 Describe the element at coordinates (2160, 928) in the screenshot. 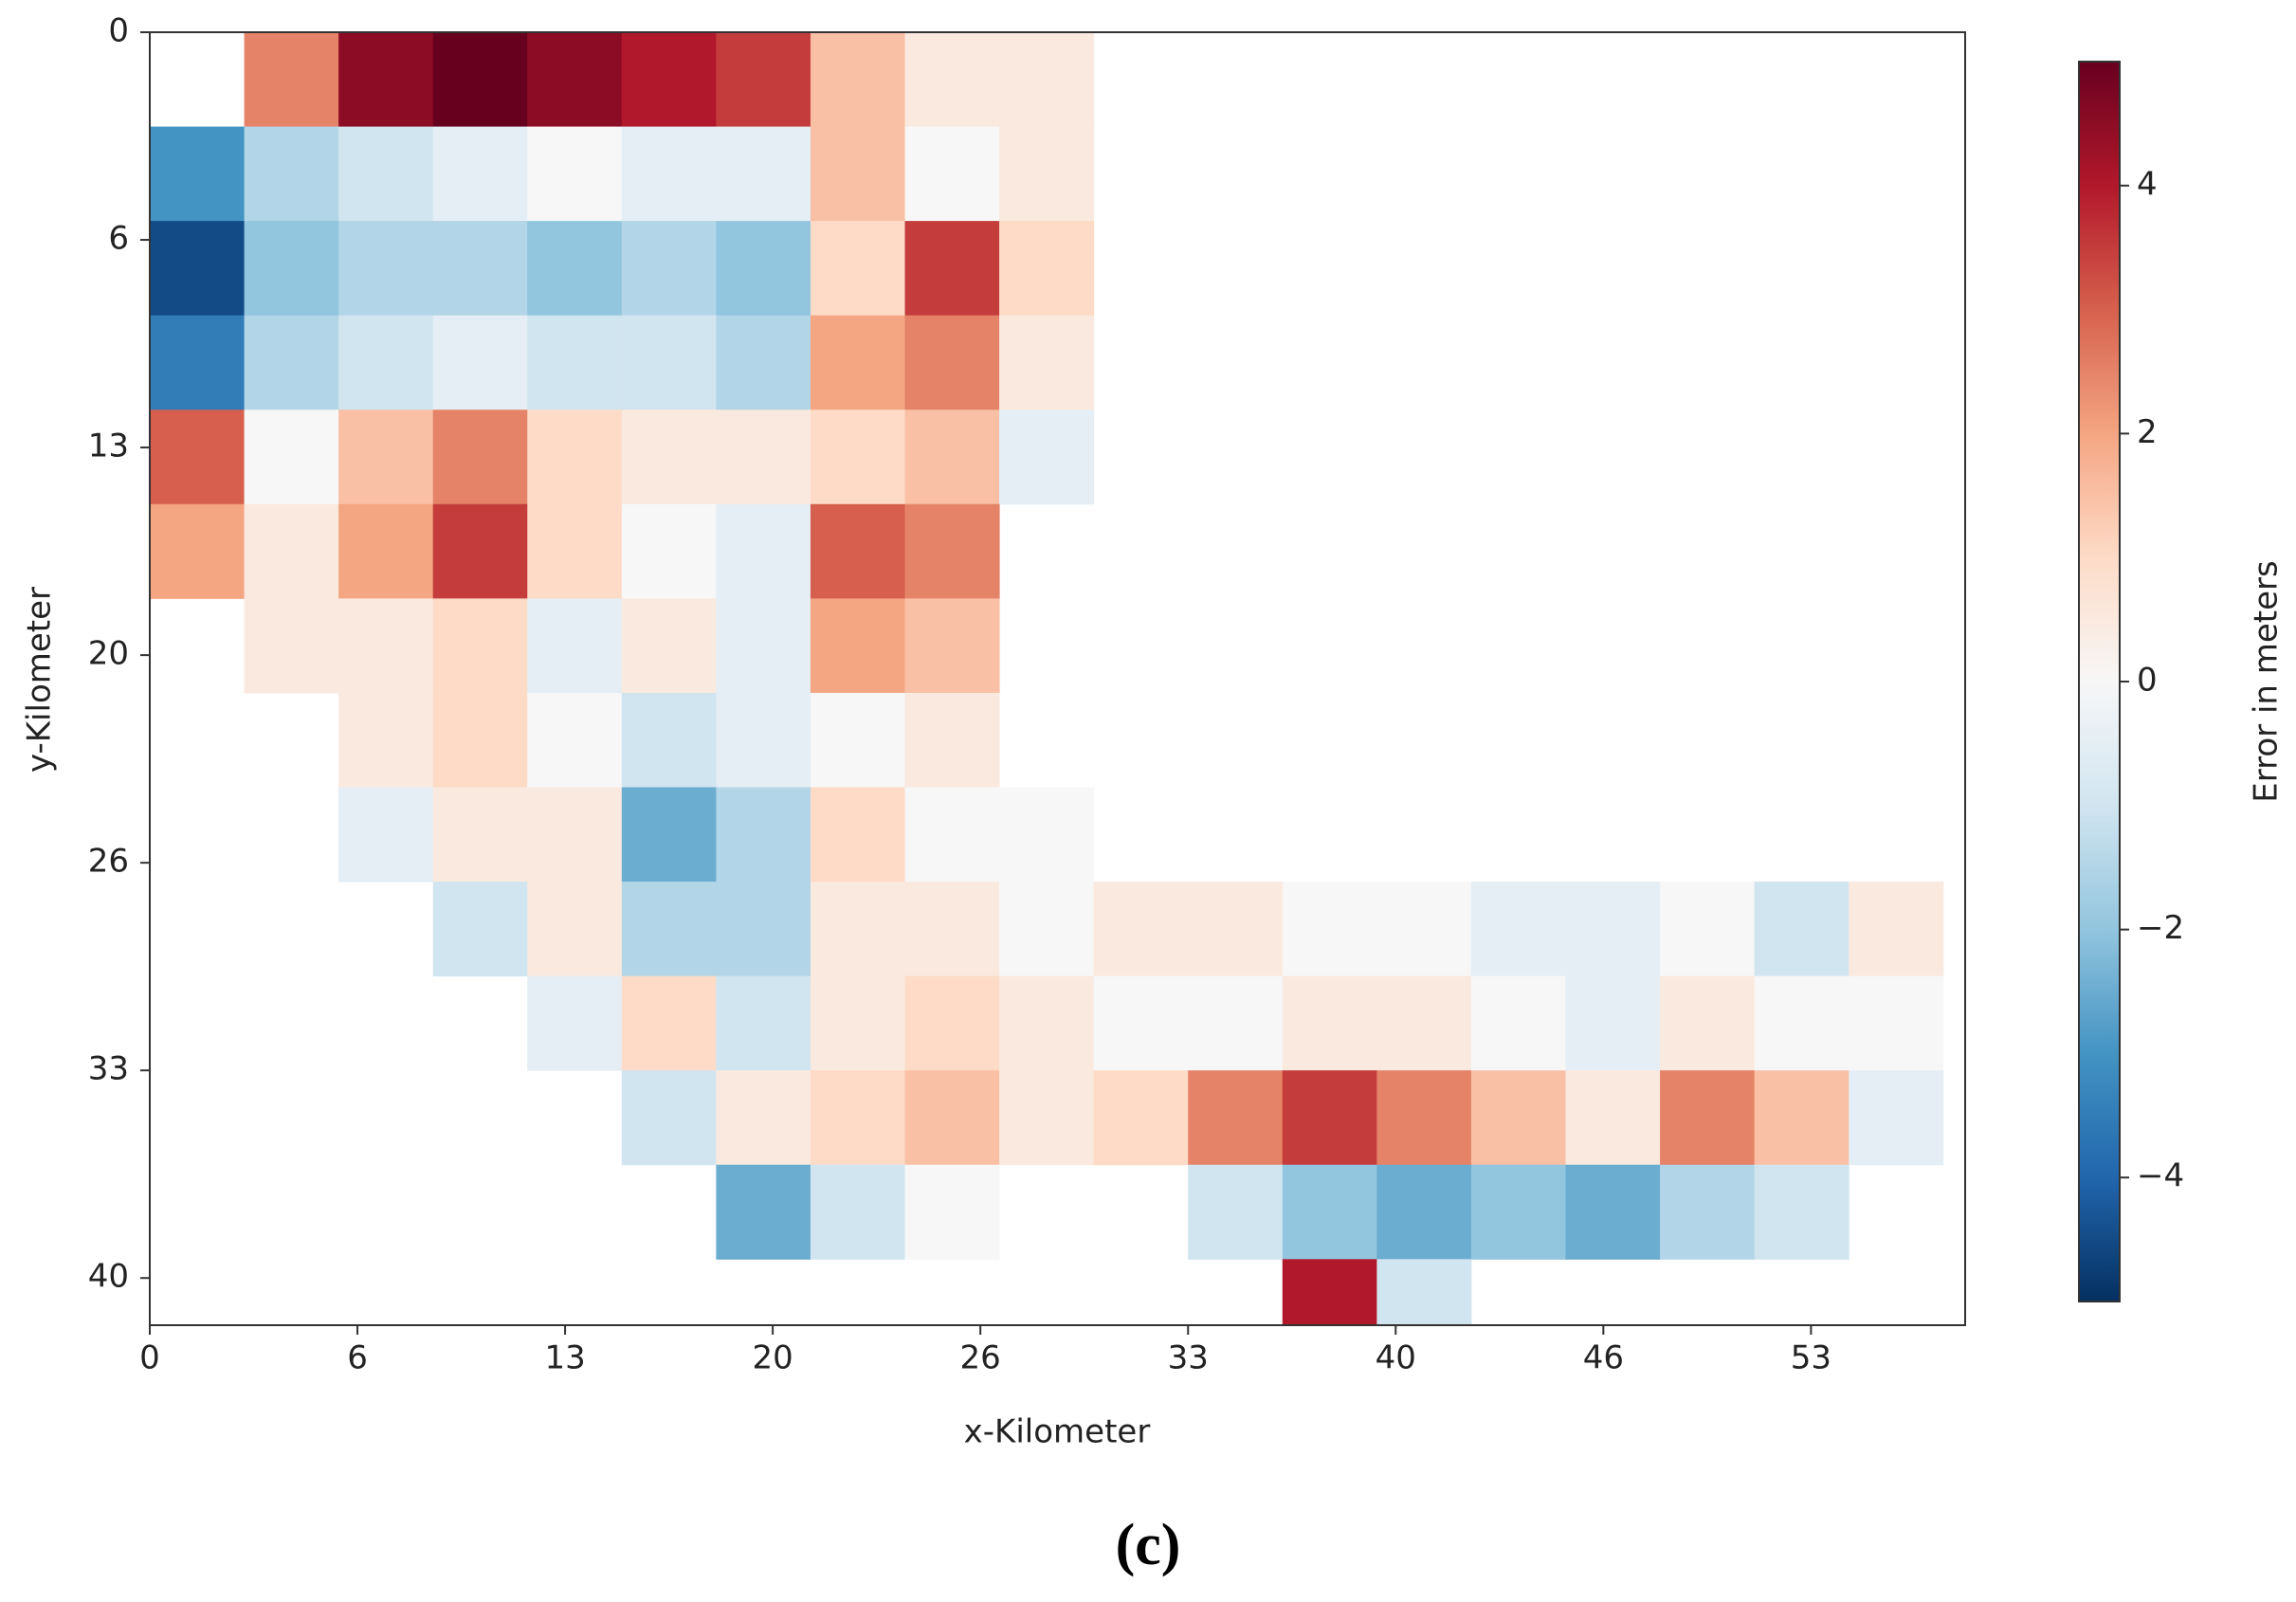

I see `colorbar-tick-label: −2` at that location.